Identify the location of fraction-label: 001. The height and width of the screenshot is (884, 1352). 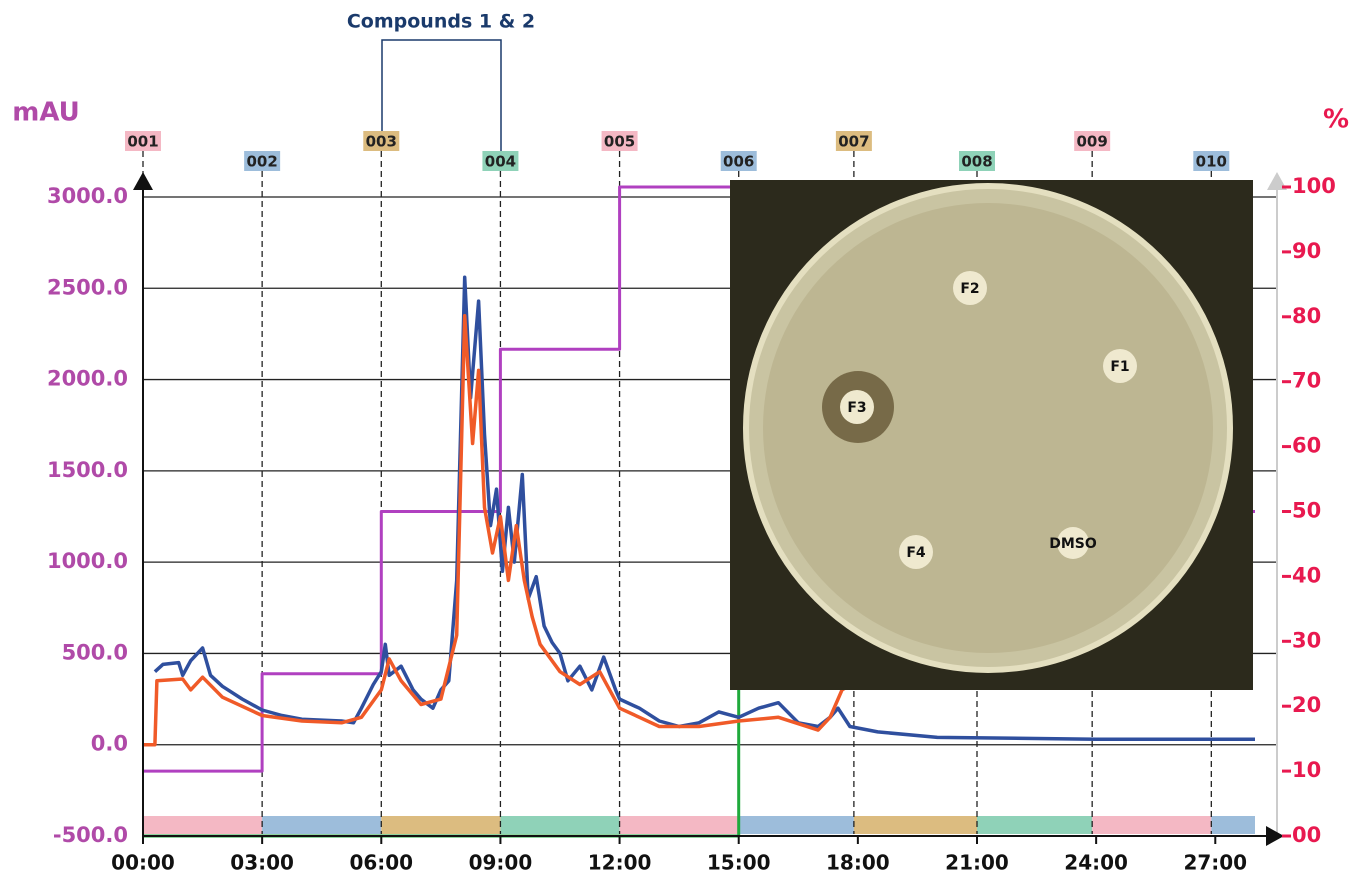
(142, 142).